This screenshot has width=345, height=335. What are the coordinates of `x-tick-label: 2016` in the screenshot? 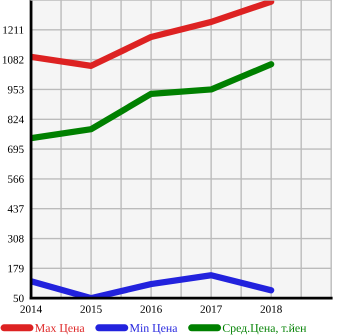 It's located at (151, 309).